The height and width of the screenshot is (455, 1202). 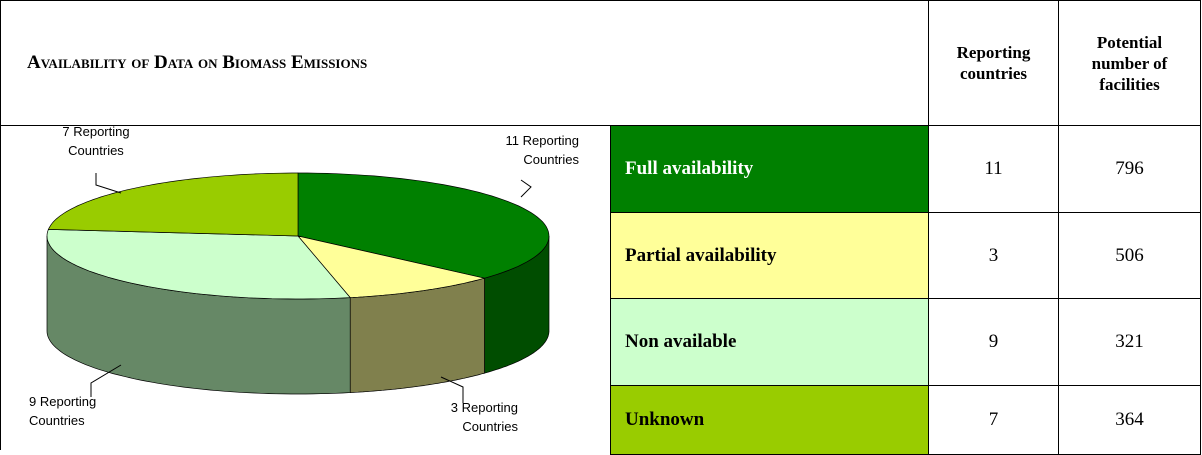 What do you see at coordinates (993, 420) in the screenshot?
I see `reporting-count: 7` at bounding box center [993, 420].